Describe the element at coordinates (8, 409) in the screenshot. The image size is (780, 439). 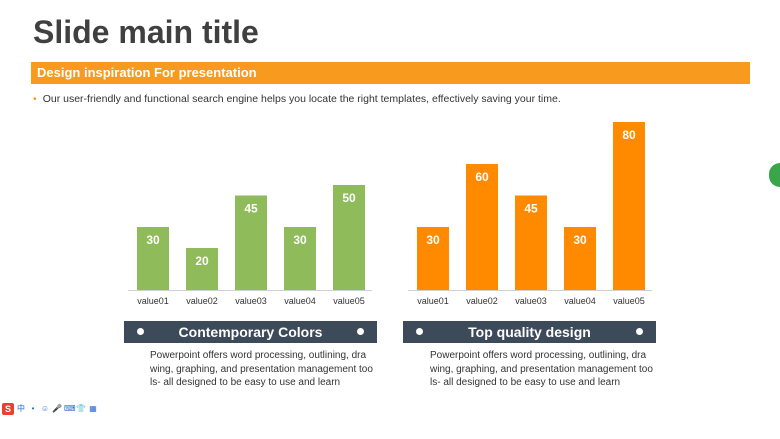
I see `sogou-input-icon: S` at that location.